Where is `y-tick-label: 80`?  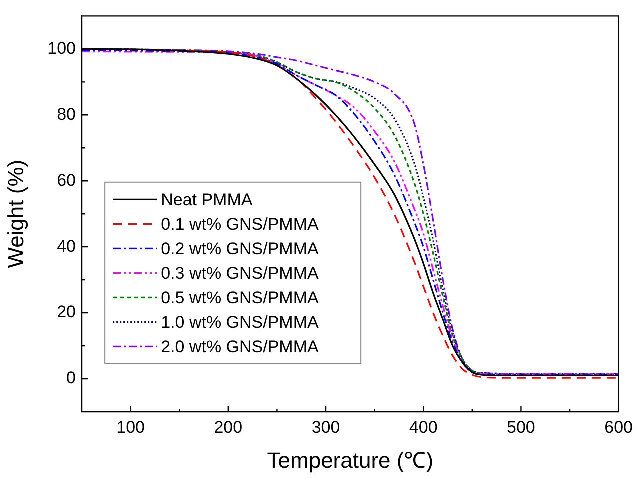
y-tick-label: 80 is located at coordinates (66, 114).